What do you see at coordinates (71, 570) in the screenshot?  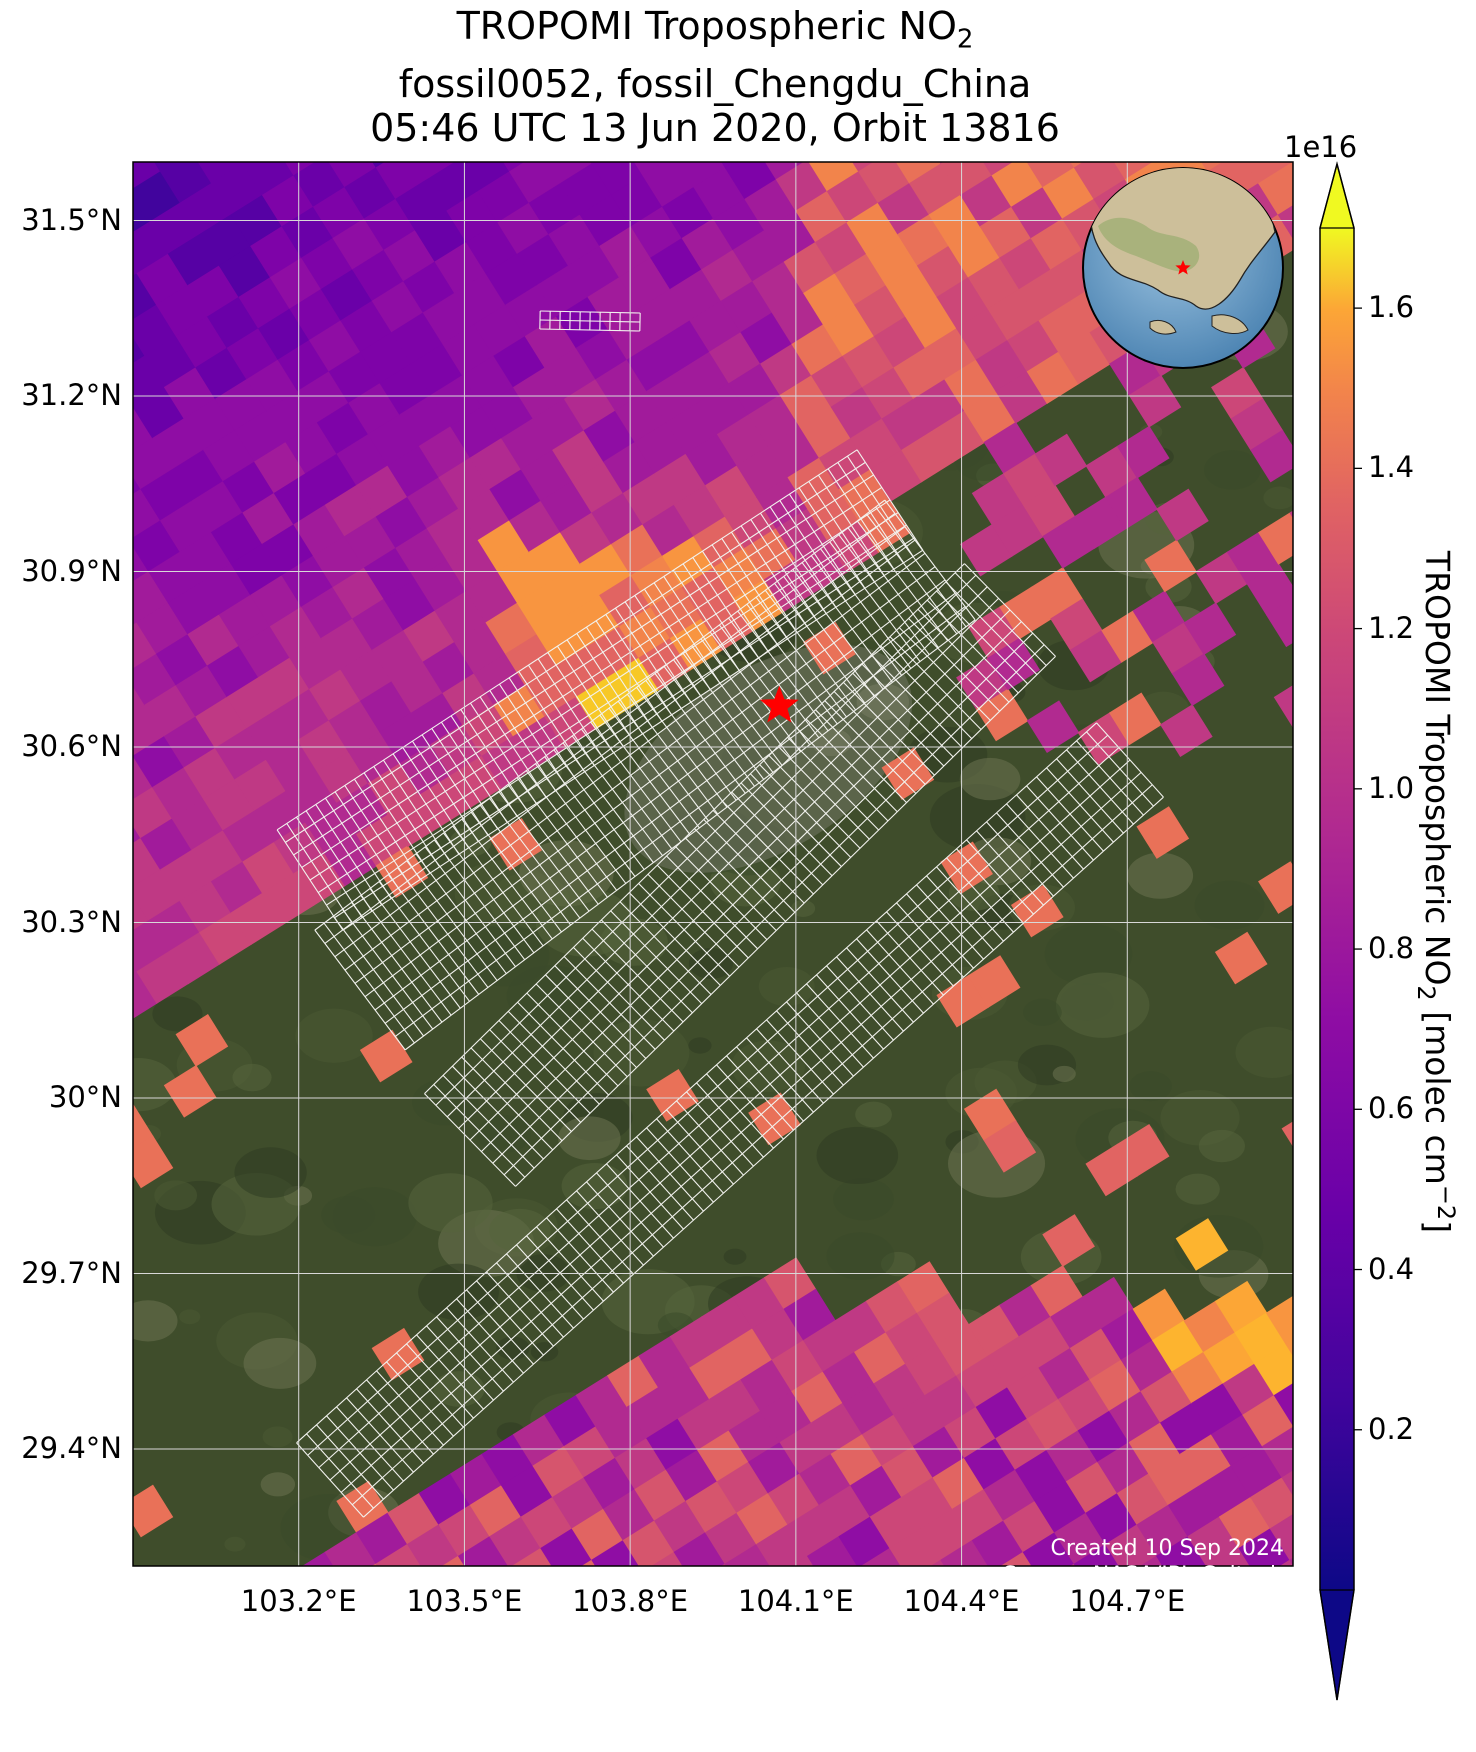 I see `latitude-tick-label: 30.9°N` at bounding box center [71, 570].